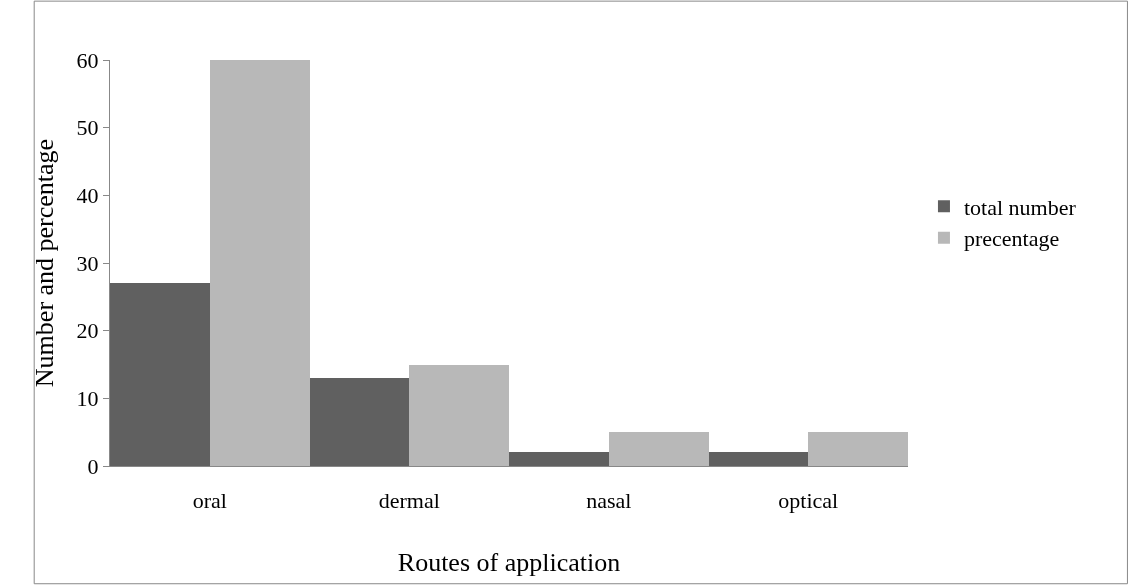  Describe the element at coordinates (87, 399) in the screenshot. I see `y-tick-label: 10` at that location.